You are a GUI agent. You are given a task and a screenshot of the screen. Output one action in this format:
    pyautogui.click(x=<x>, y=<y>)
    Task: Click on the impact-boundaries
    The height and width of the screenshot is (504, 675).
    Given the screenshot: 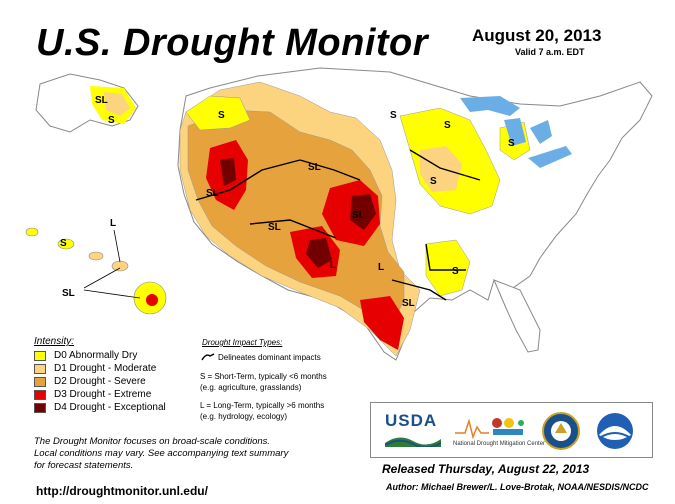 What is the action you would take?
    pyautogui.click(x=338, y=225)
    